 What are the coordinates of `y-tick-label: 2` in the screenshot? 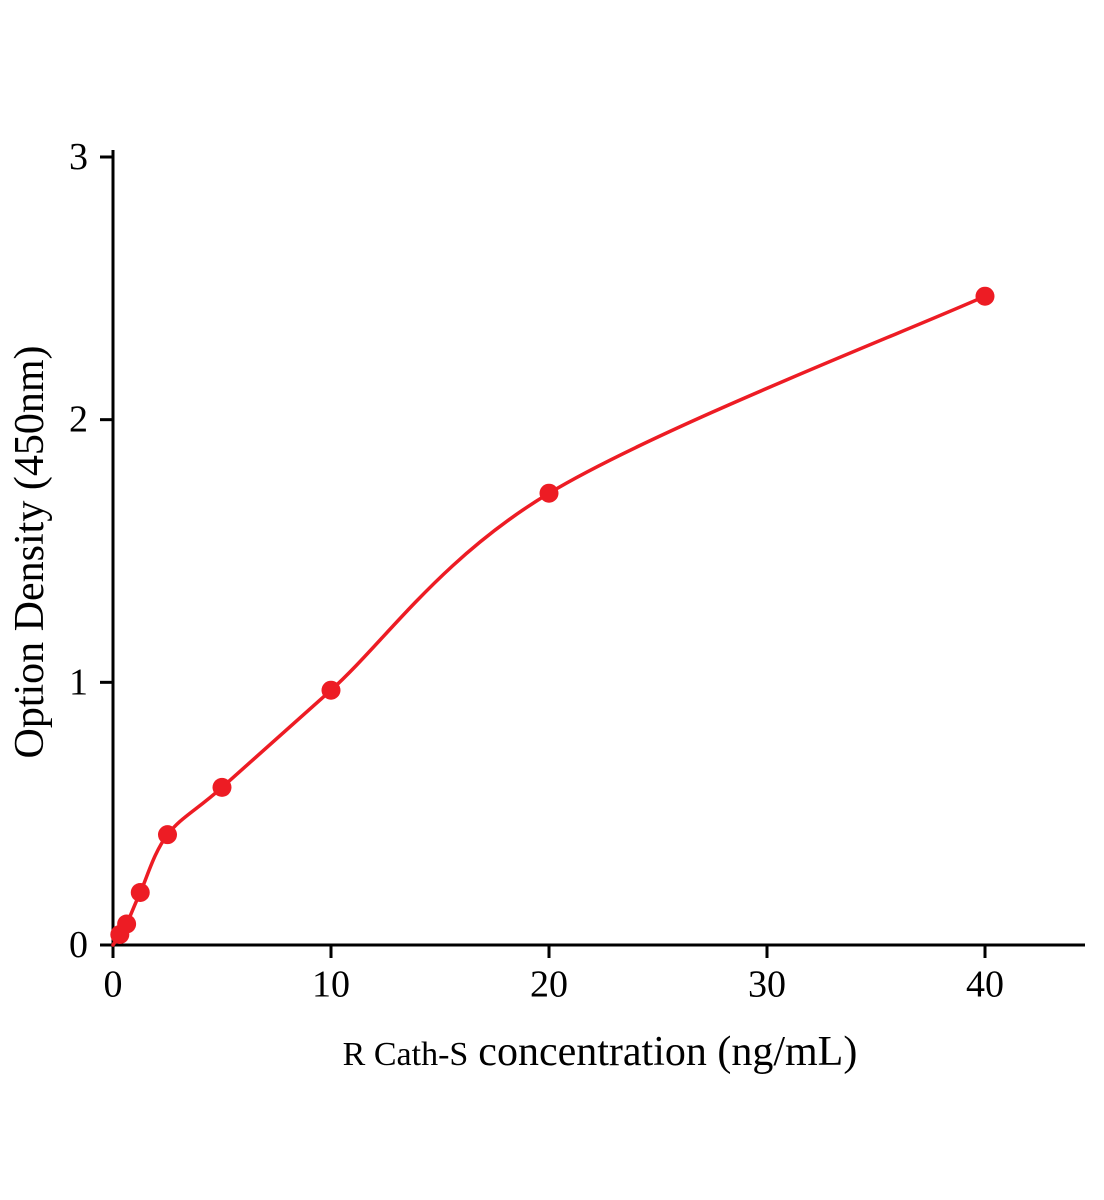 It's located at (78, 420).